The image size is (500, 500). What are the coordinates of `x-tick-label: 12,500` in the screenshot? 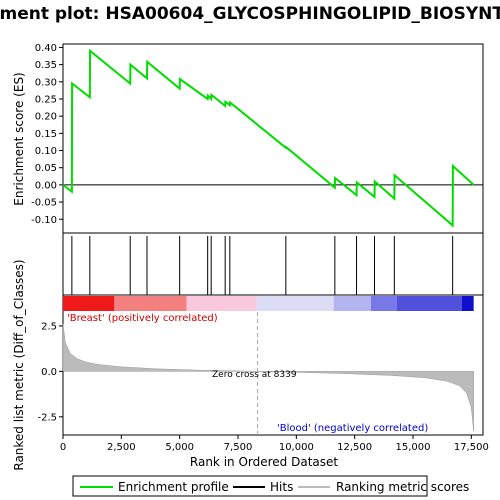 It's located at (354, 447).